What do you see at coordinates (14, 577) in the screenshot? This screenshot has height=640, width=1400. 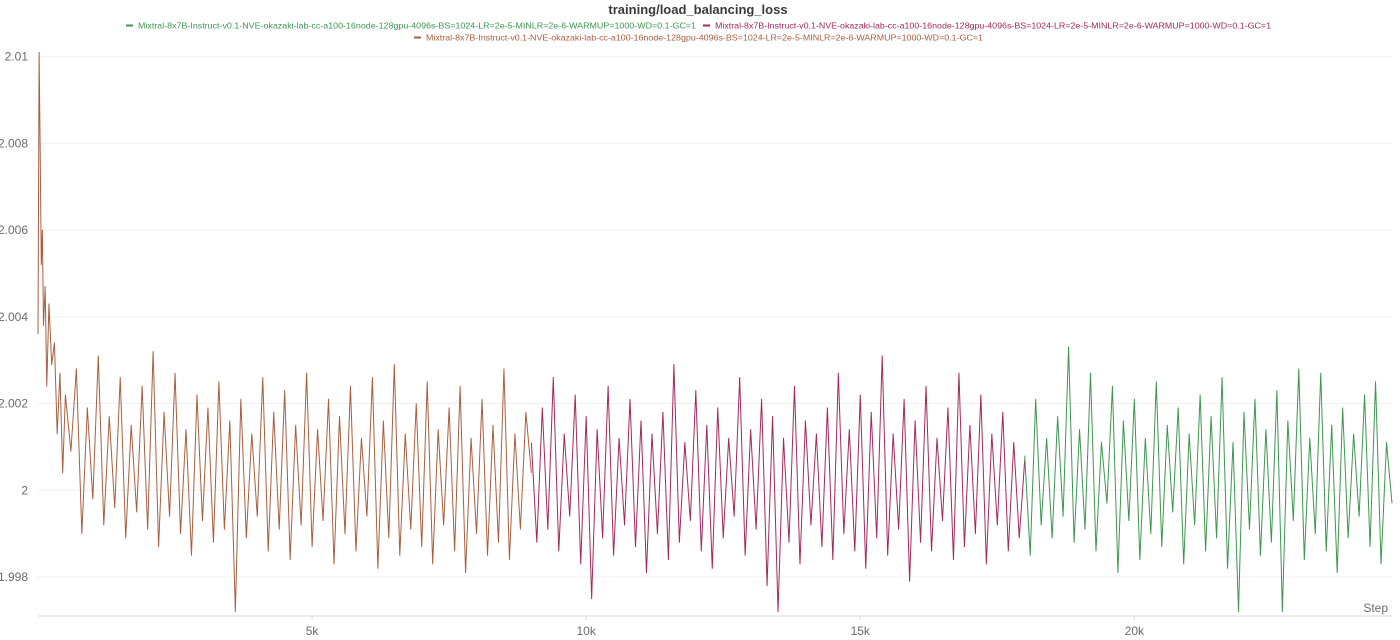 I see `y-tick-label: 1.998` at bounding box center [14, 577].